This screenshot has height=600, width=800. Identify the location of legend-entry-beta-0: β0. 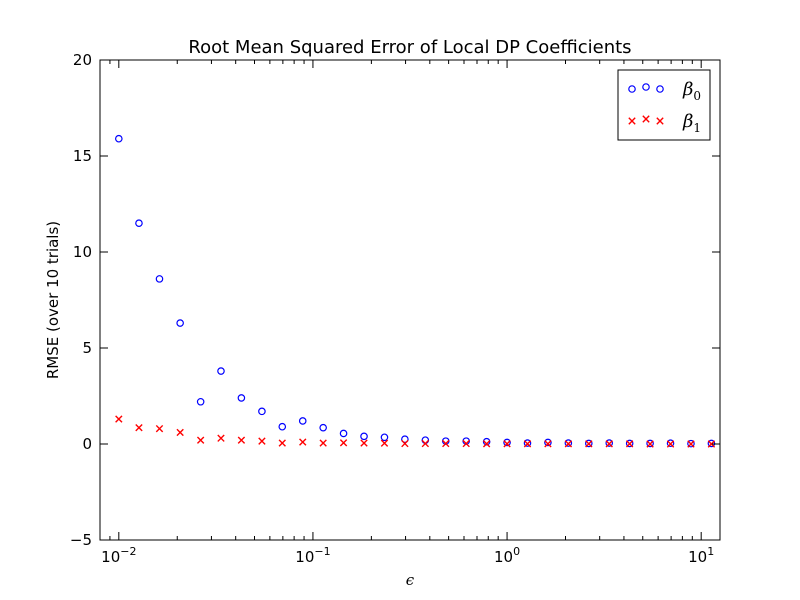
(664, 91).